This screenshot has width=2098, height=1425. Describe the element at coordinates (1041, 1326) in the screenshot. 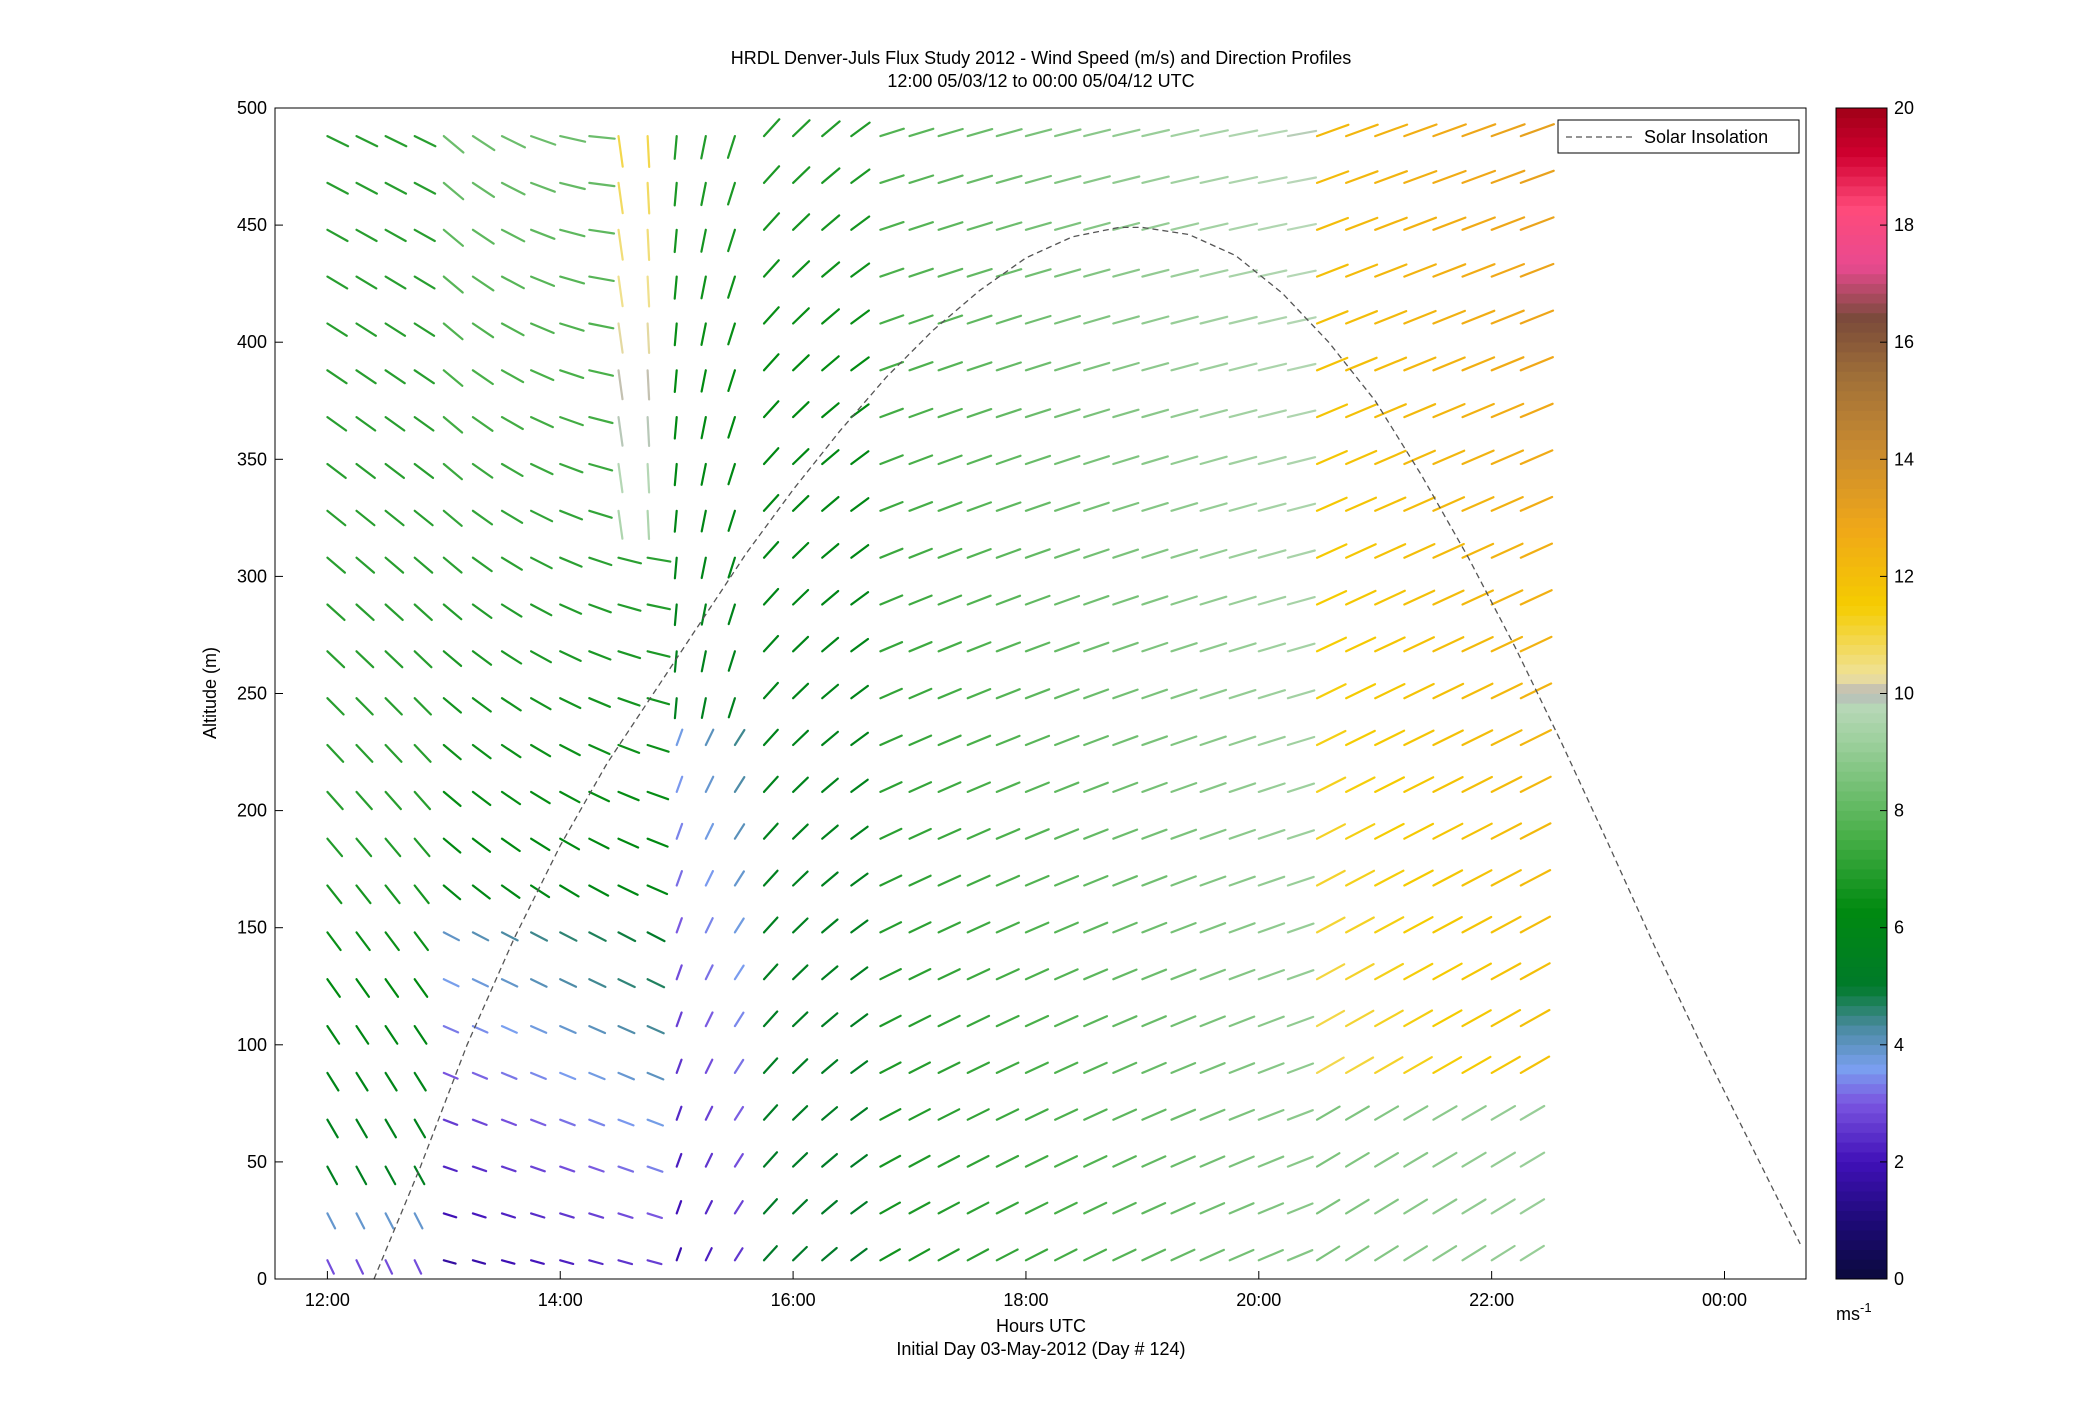

I see `x-axis-label: Hours UTC` at that location.